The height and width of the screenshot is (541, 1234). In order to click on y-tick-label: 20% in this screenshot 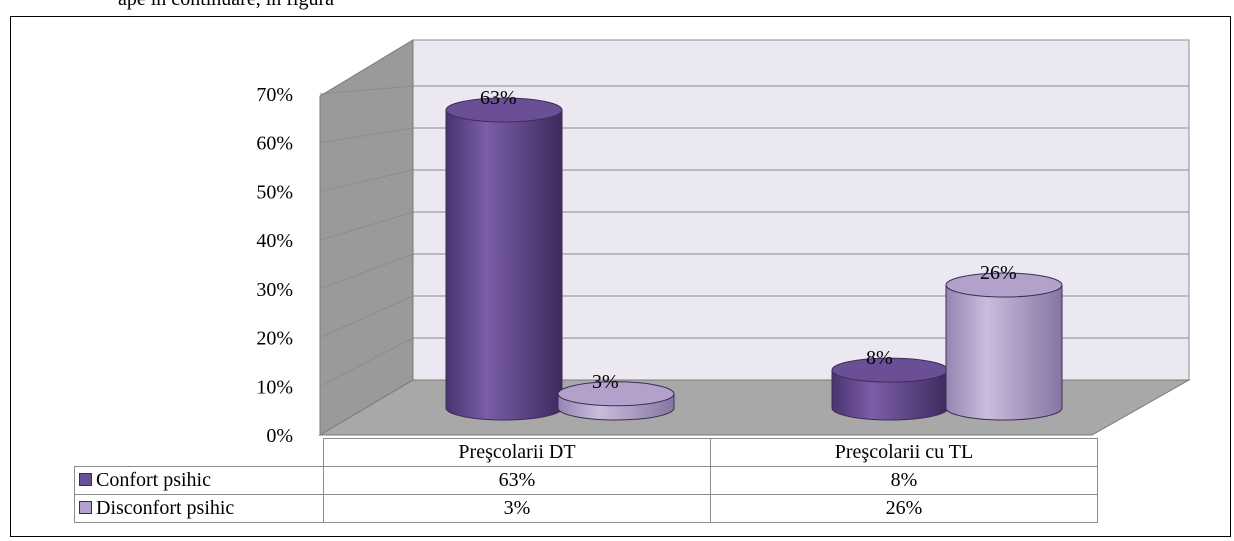, I will do `click(274, 339)`.